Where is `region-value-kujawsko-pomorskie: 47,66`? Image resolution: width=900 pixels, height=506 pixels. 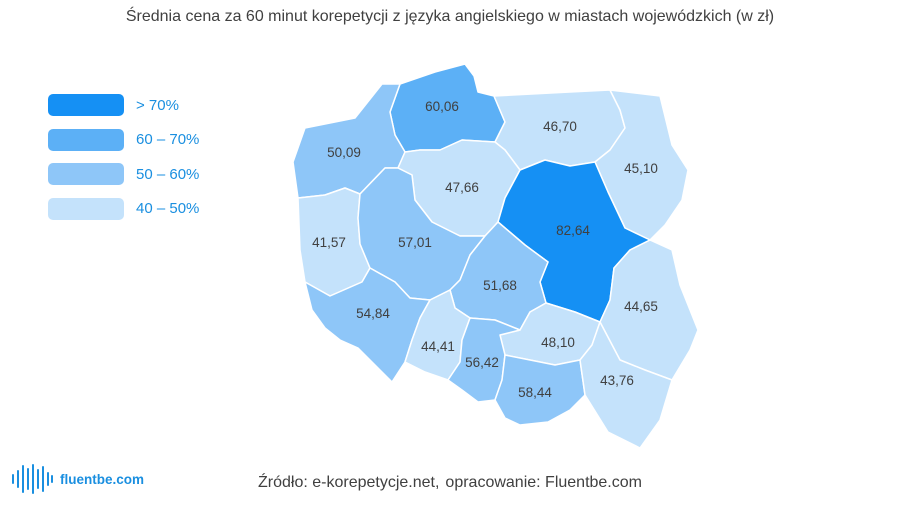
region-value-kujawsko-pomorskie: 47,66 is located at coordinates (462, 187).